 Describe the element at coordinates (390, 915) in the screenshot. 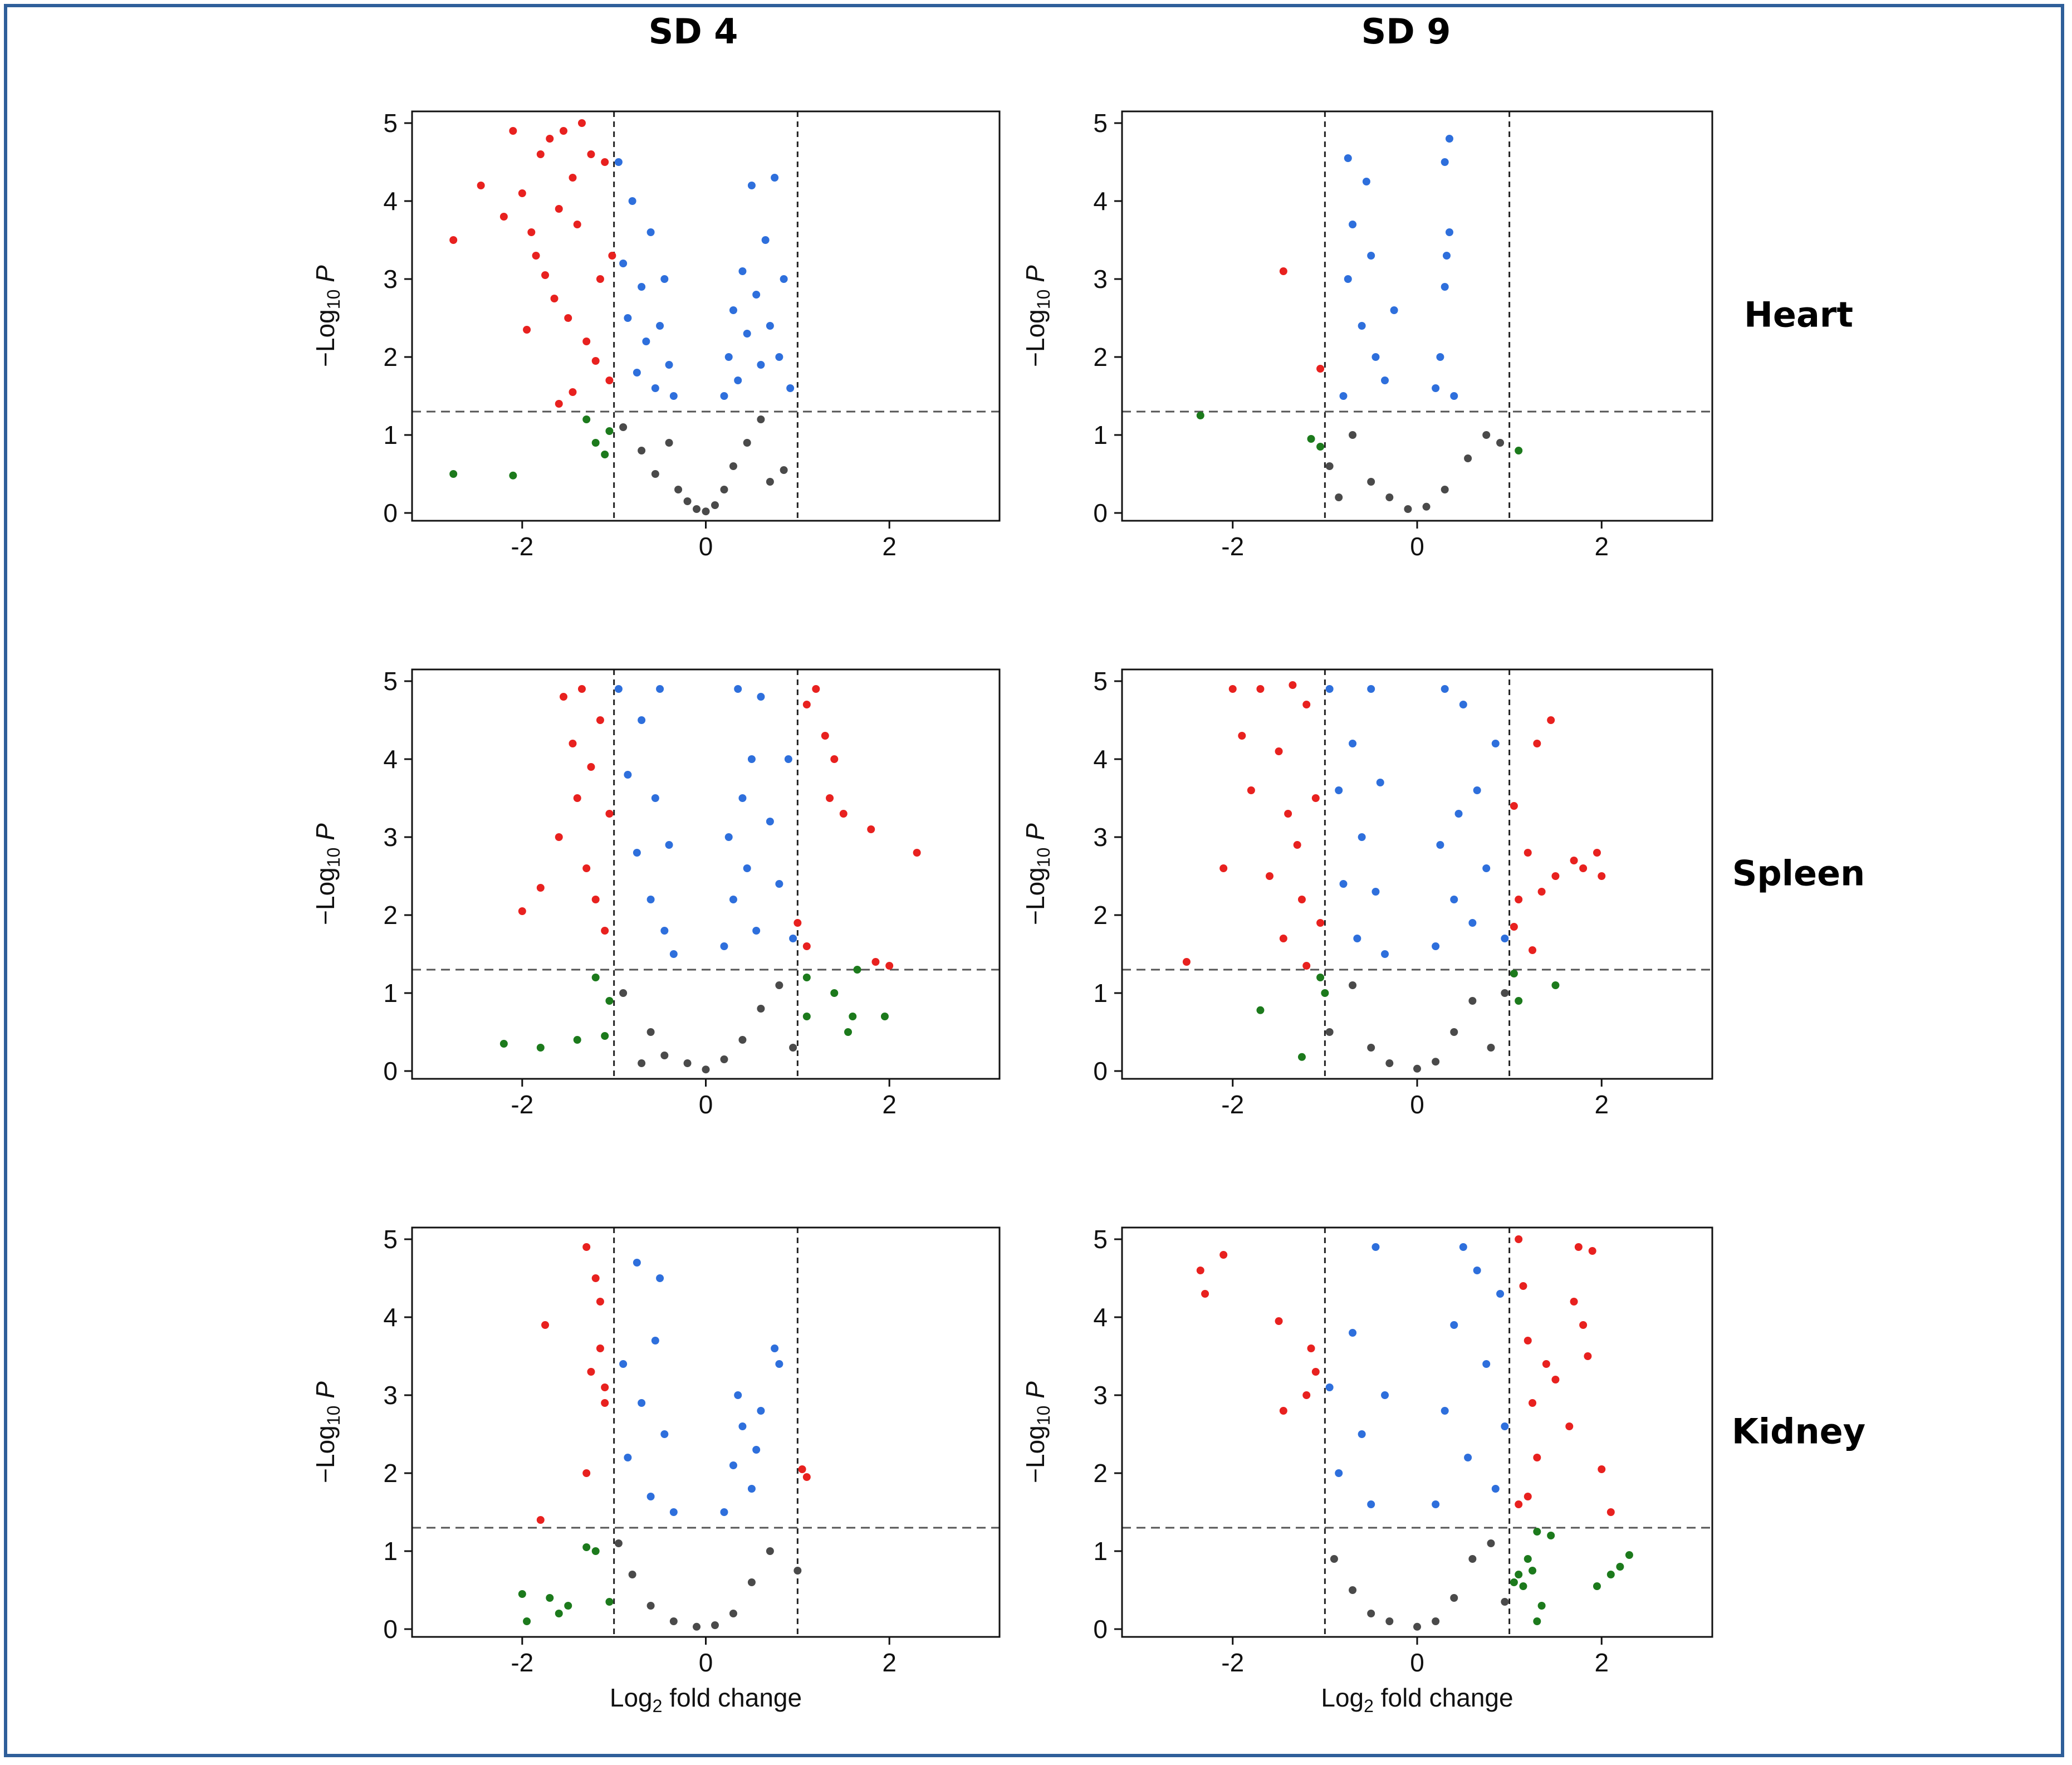

I see `y-tick-label: 2` at that location.